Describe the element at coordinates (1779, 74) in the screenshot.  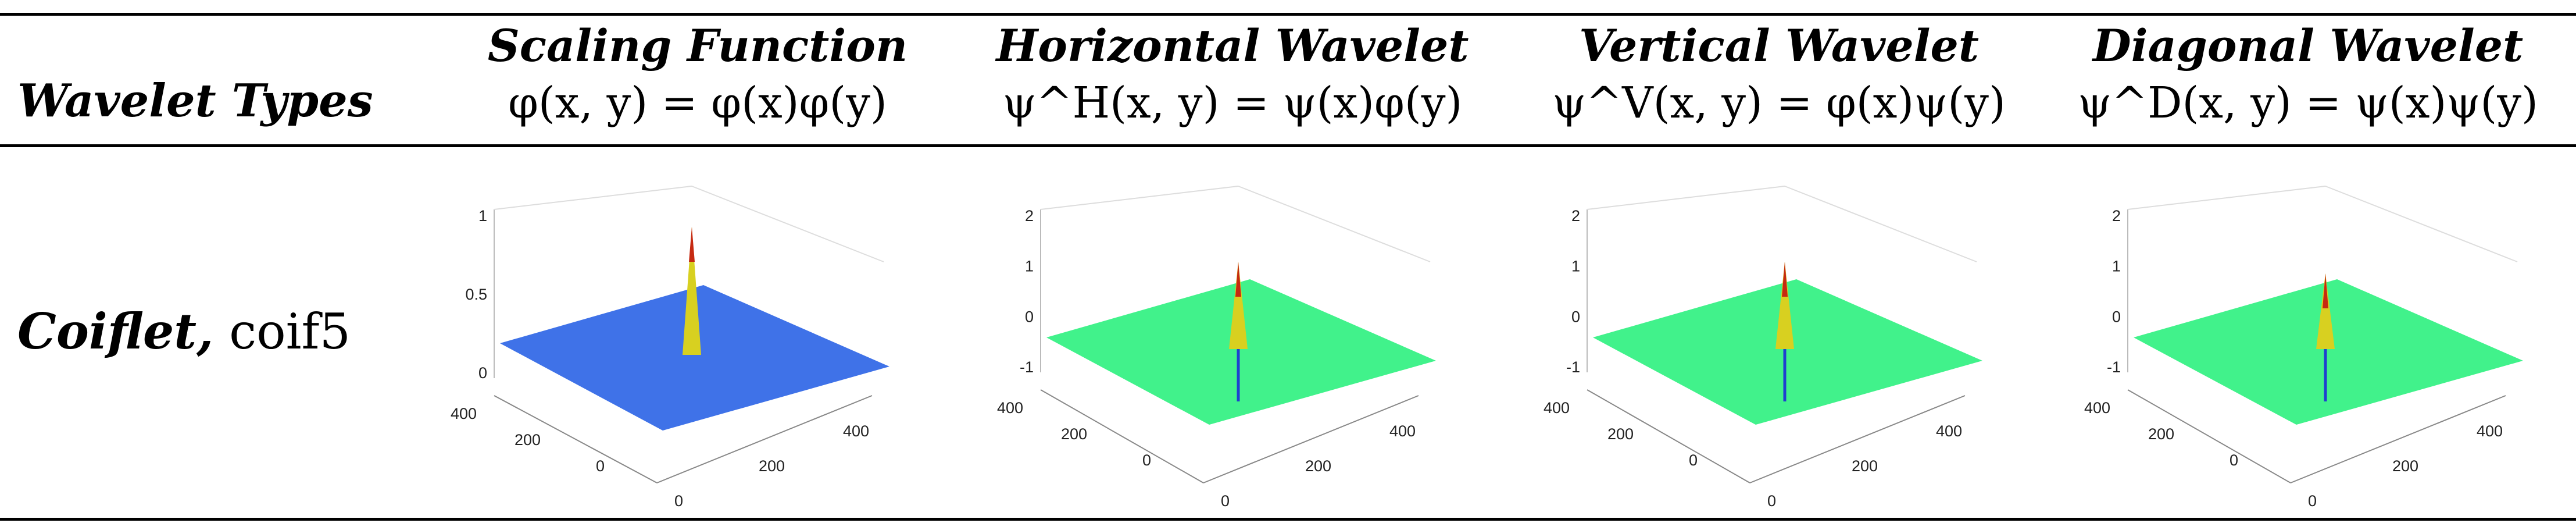
I see `column-header-vertical: Vertical Wavelet ψ^V(x, y) = φ(x)ψ(y)` at that location.